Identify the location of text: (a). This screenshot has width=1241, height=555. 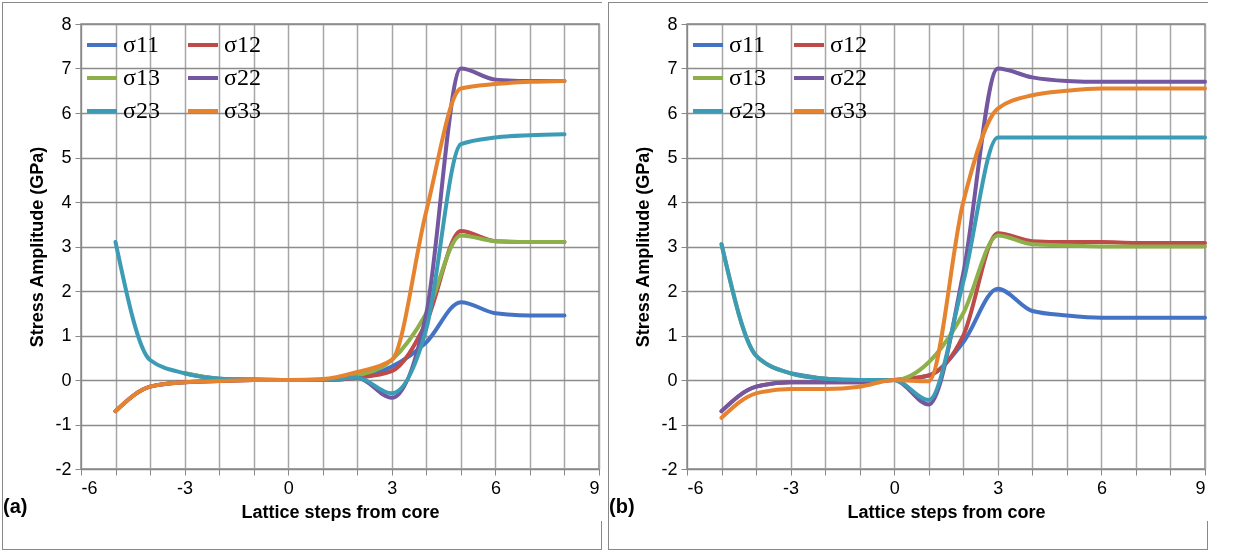
(15, 506).